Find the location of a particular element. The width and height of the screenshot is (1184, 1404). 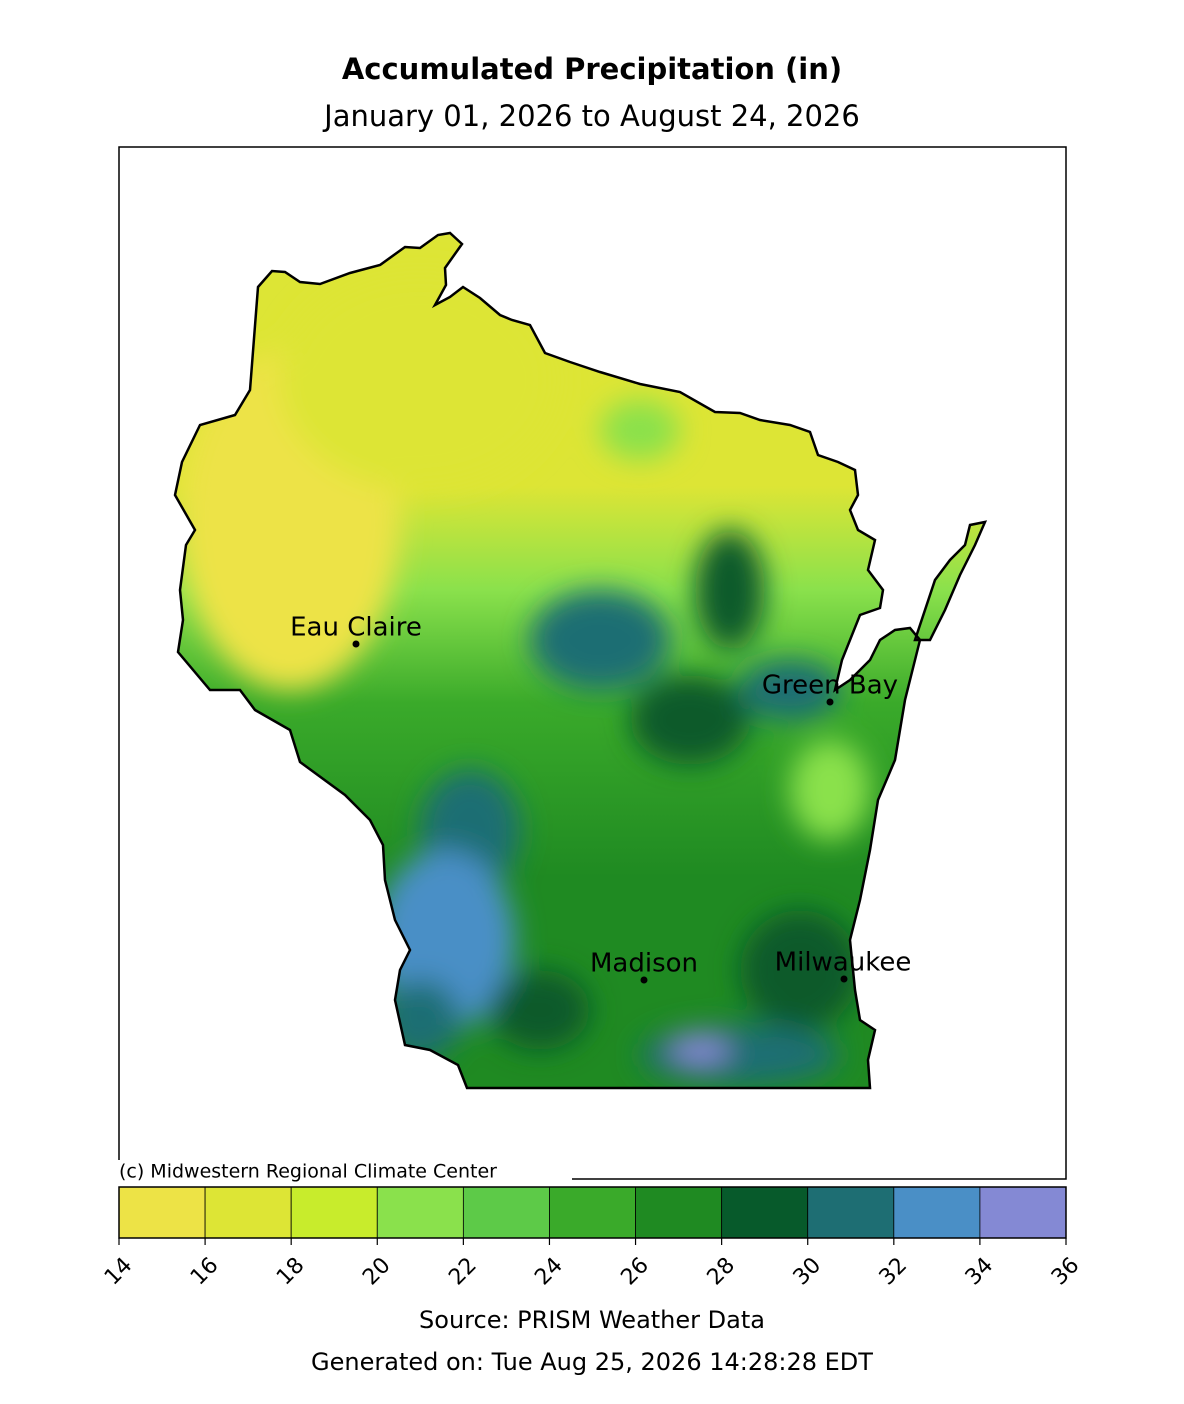

tick-label: 36 is located at coordinates (1065, 1271).